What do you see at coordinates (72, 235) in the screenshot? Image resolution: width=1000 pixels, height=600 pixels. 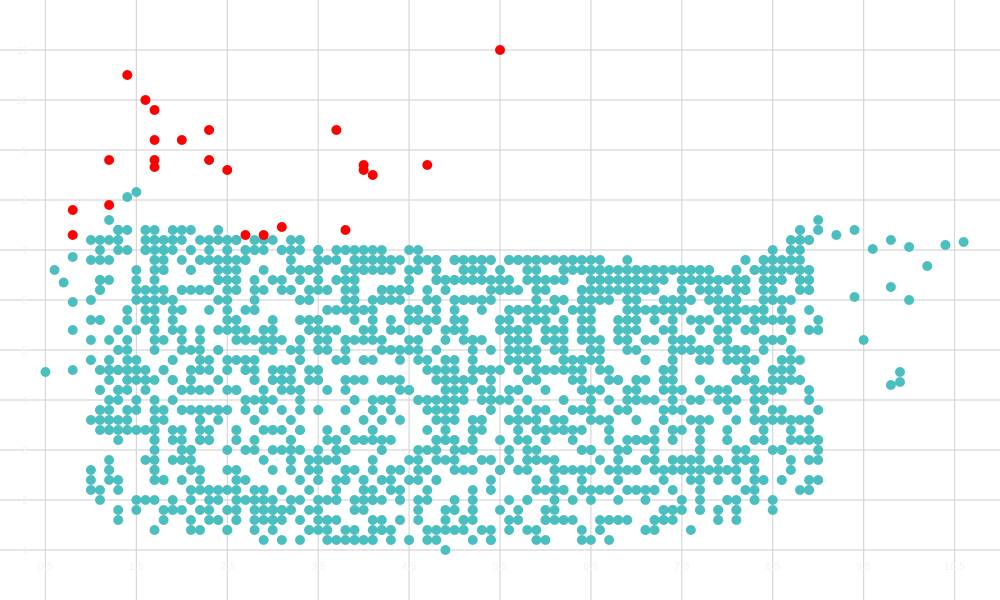 I see `outlier-point` at bounding box center [72, 235].